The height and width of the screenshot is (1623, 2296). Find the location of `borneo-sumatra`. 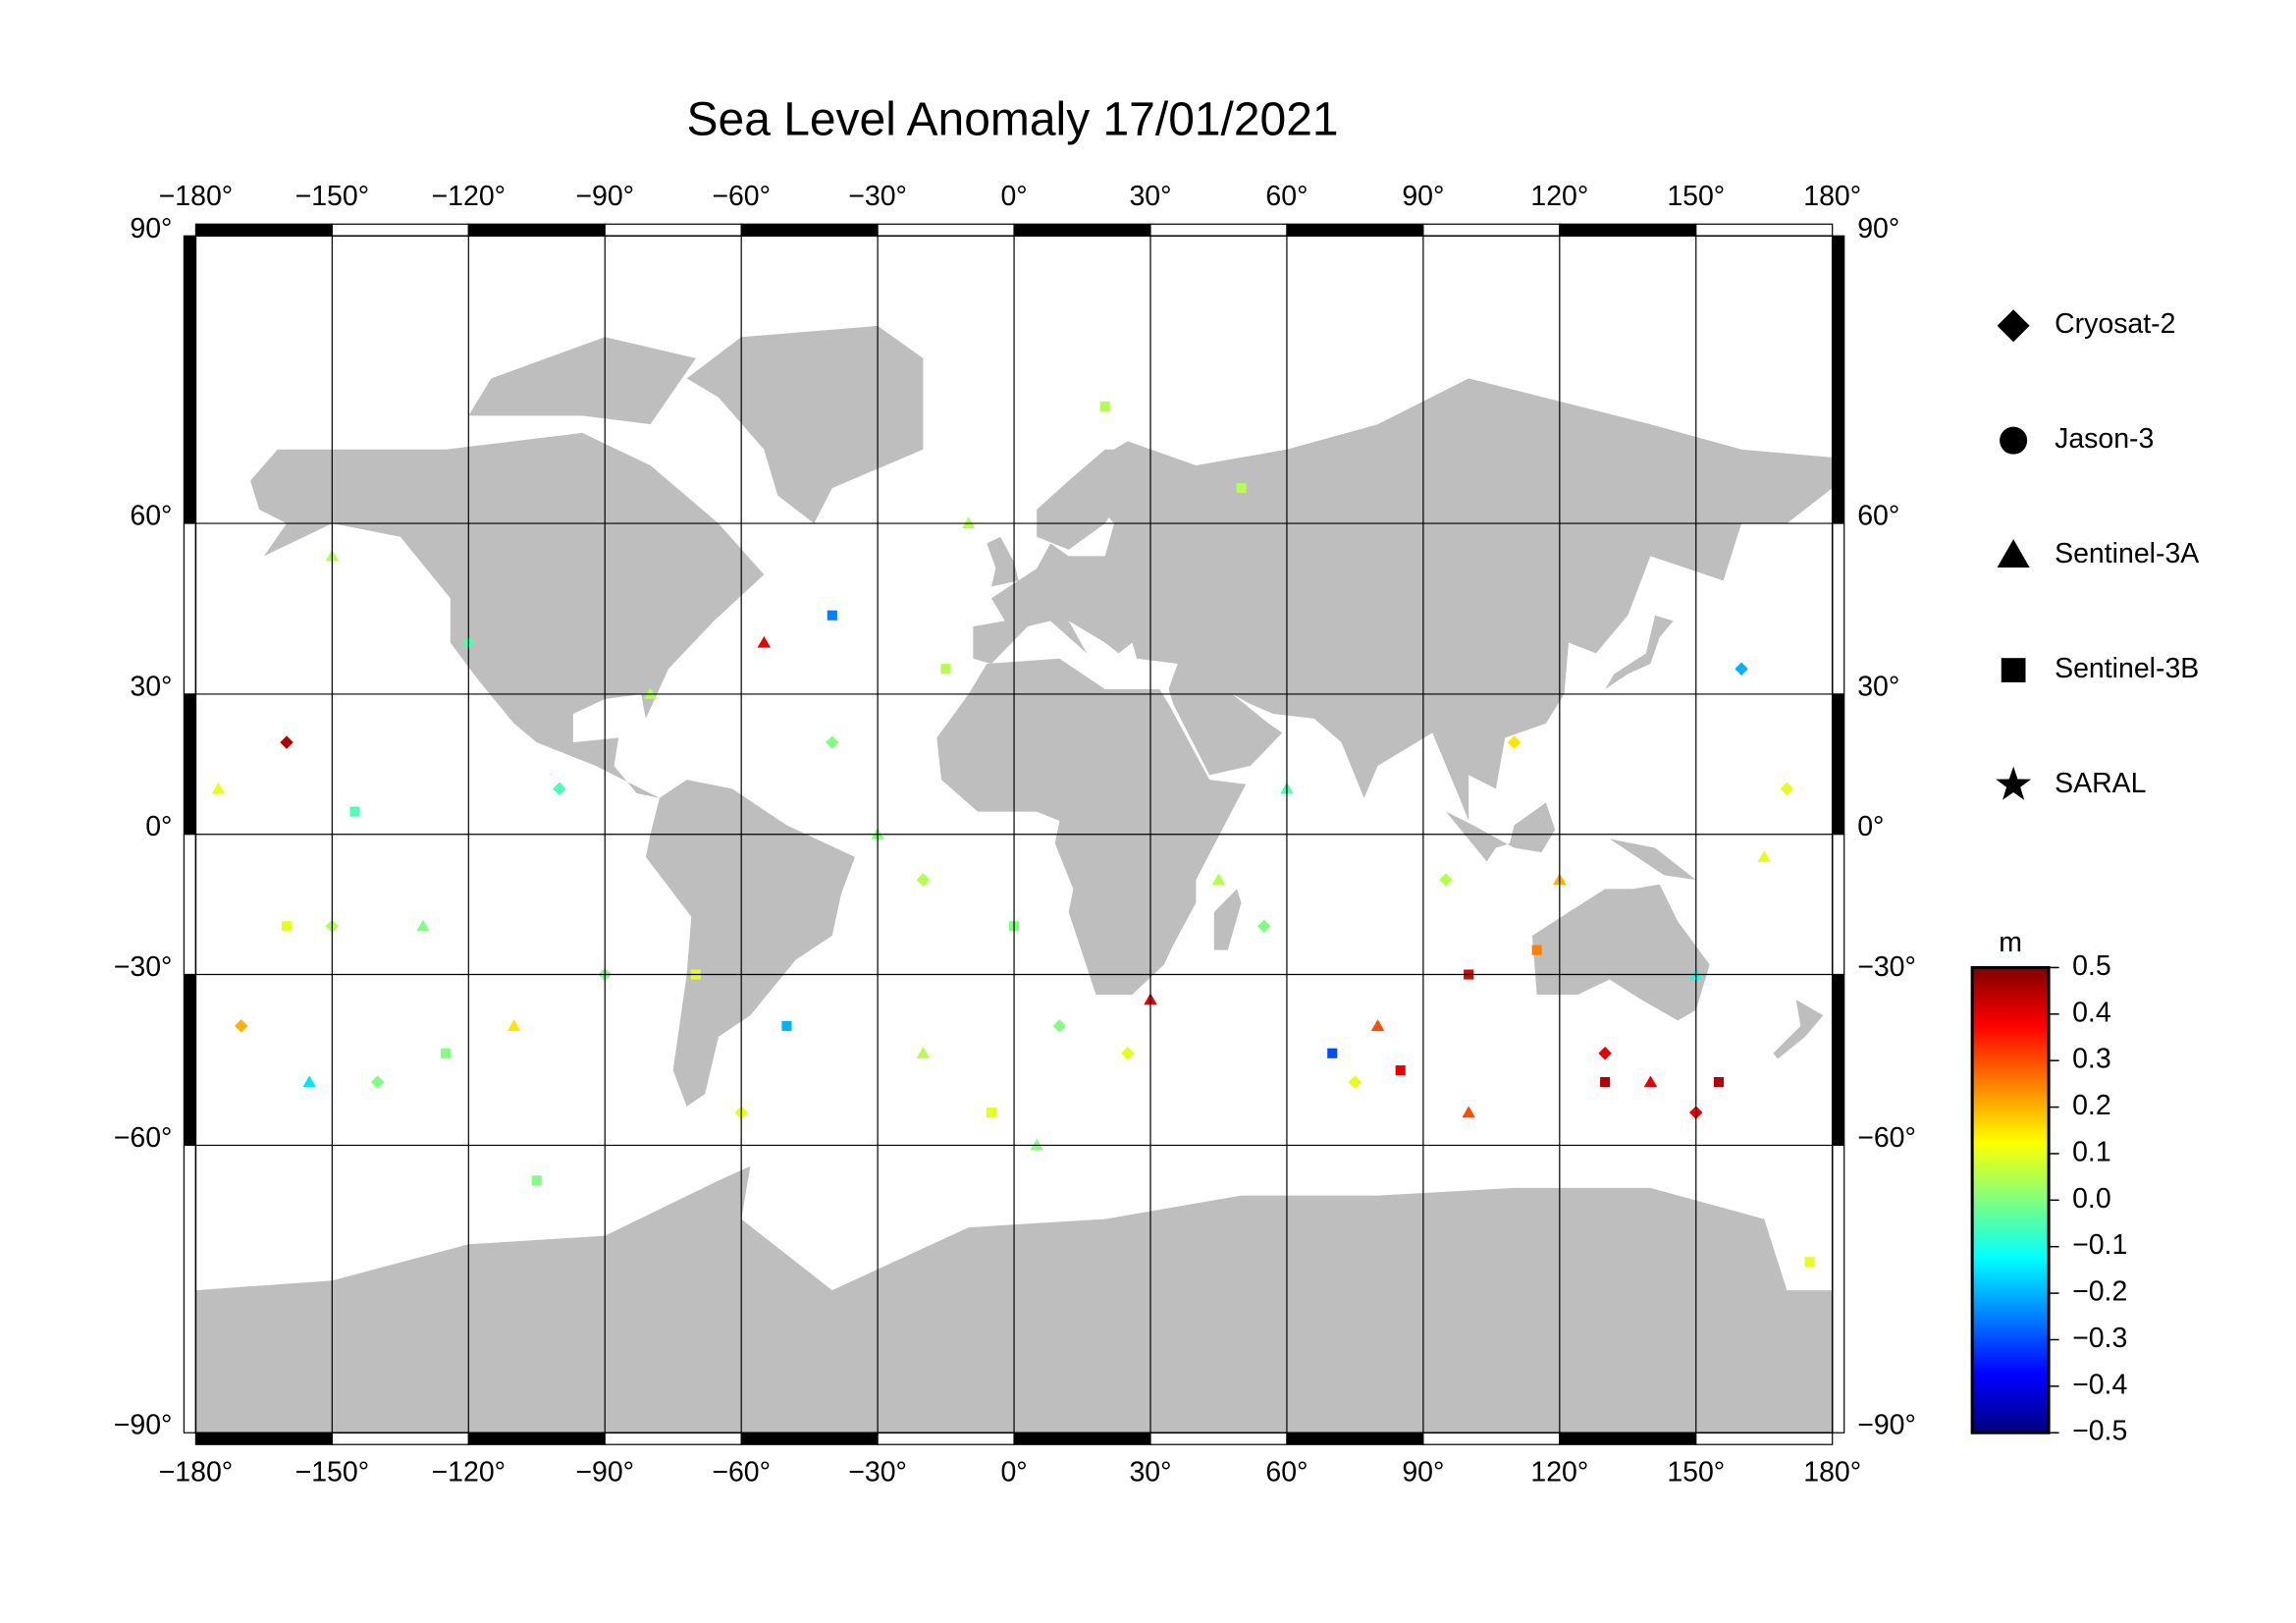

borneo-sumatra is located at coordinates (1500, 832).